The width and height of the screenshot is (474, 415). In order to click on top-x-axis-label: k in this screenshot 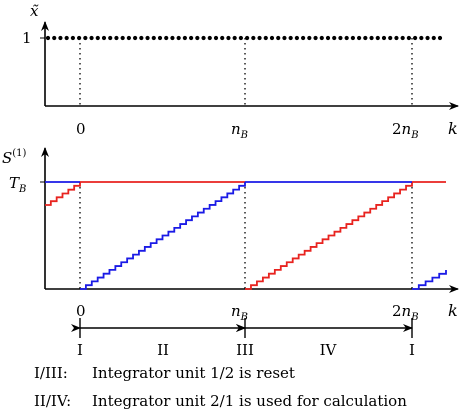, I will do `click(453, 128)`.